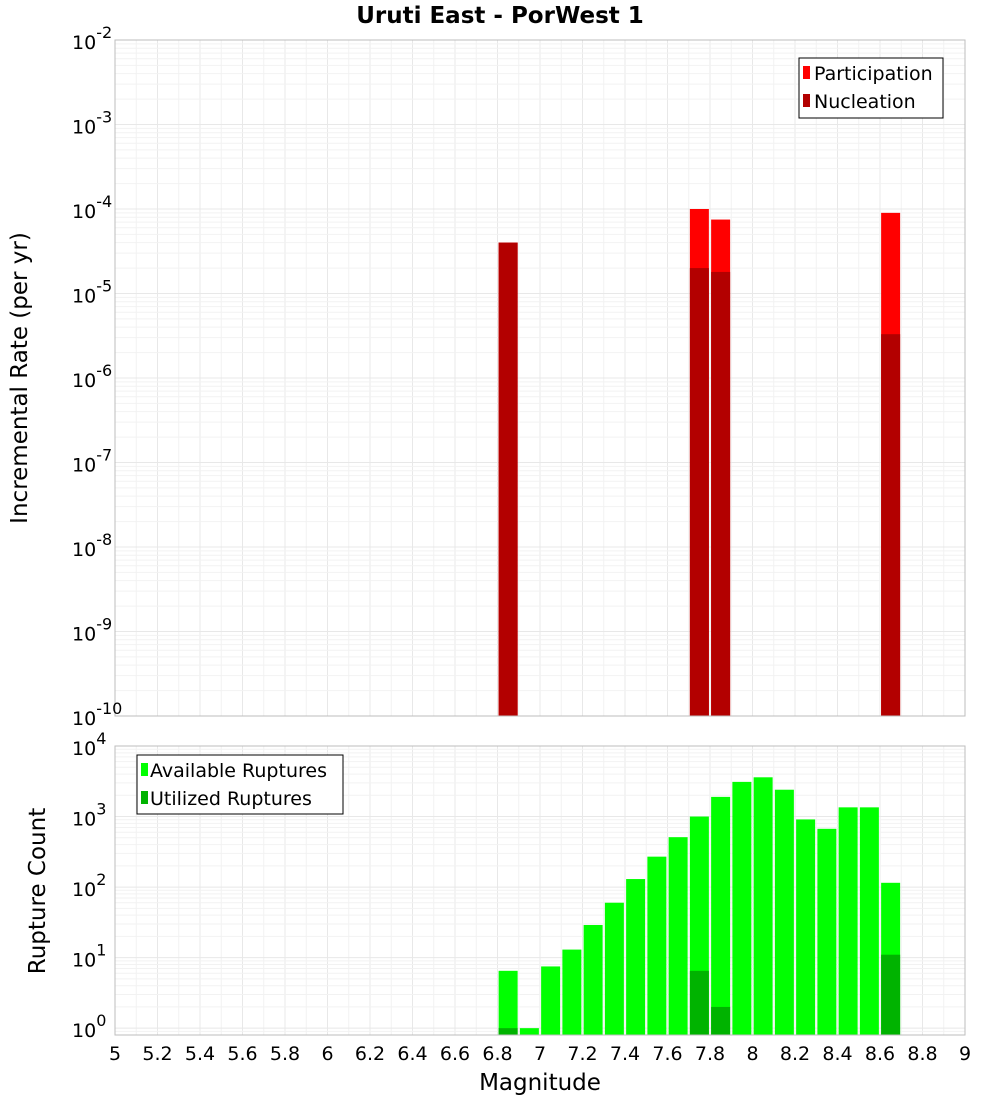 Image resolution: width=1000 pixels, height=1100 pixels. I want to click on legend-label-participation: Participation, so click(873, 74).